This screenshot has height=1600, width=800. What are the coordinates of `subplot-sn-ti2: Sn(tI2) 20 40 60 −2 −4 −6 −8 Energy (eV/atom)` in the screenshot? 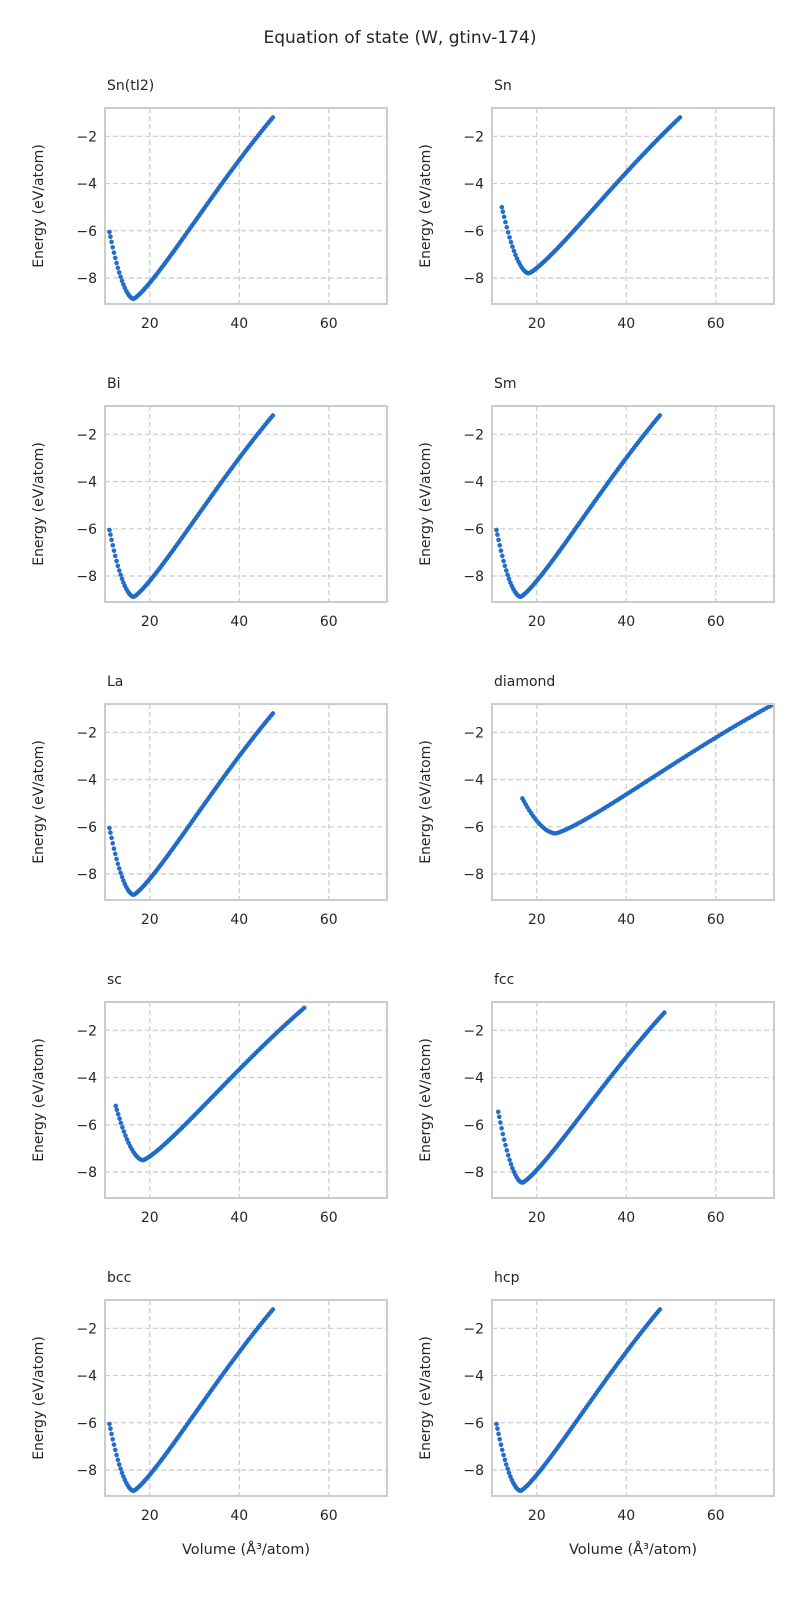 It's located at (209, 205).